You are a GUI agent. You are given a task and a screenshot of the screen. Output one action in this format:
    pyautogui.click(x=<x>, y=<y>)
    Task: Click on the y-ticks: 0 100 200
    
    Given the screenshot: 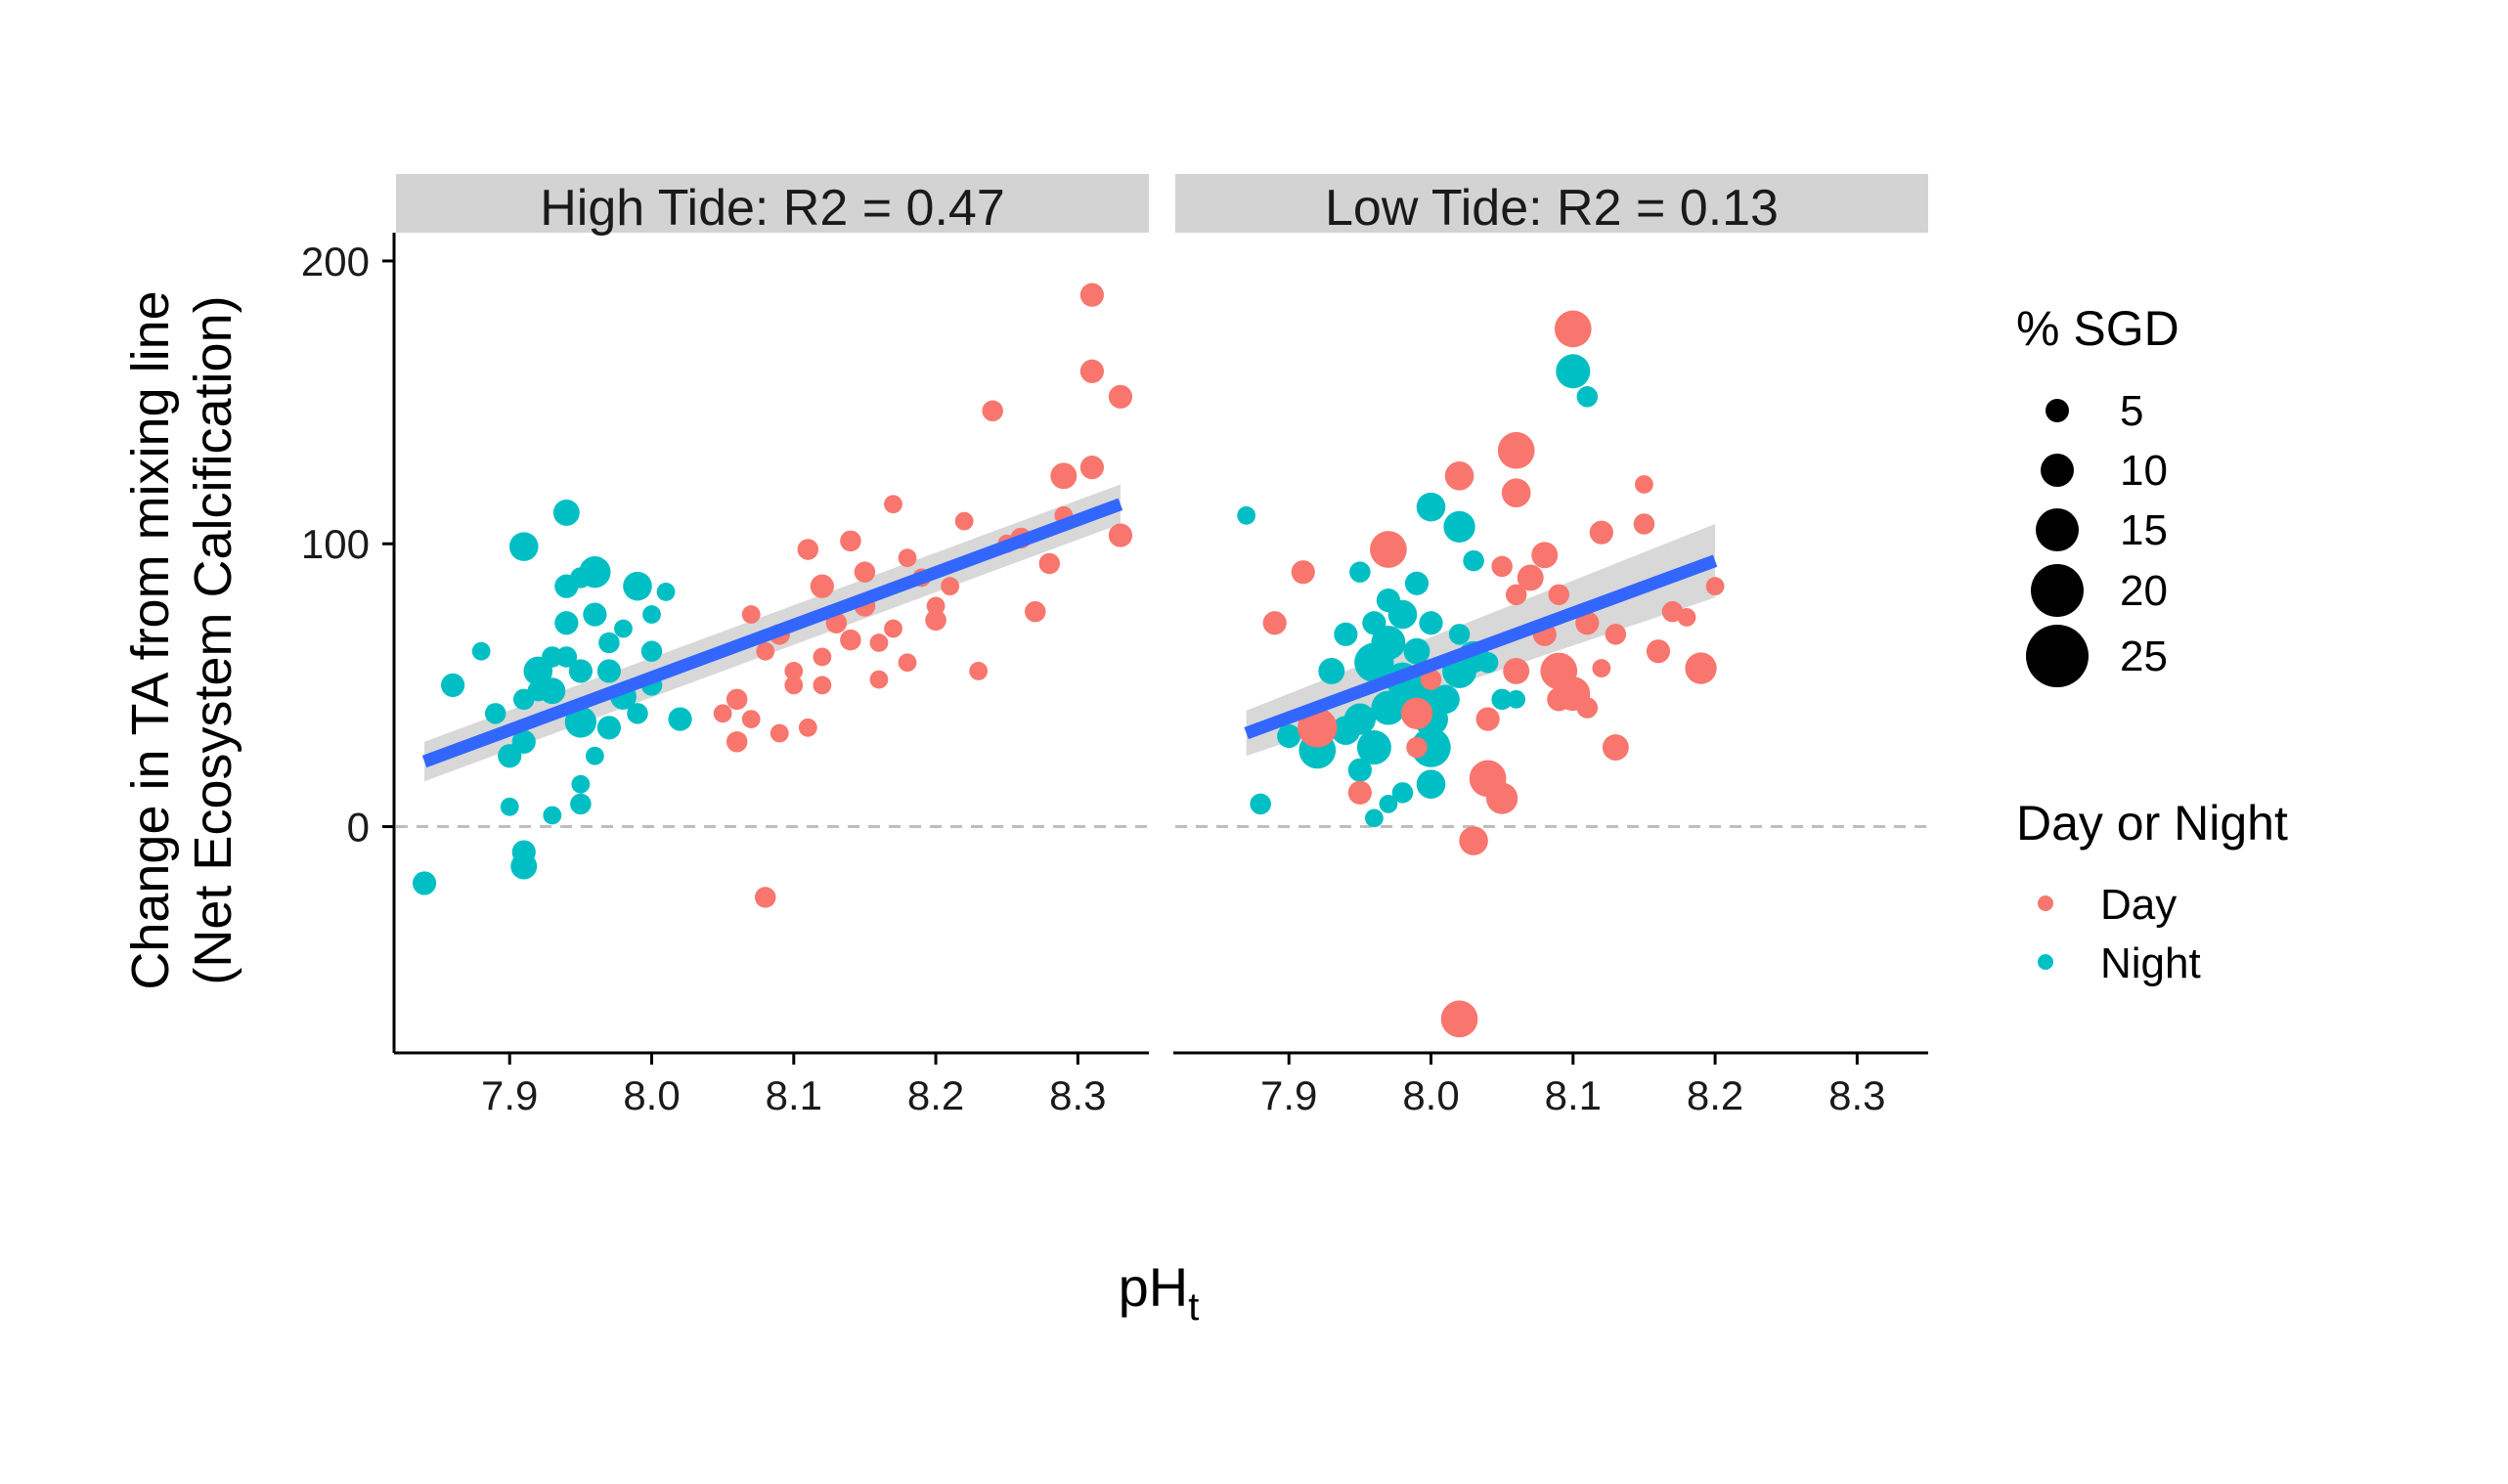 What is the action you would take?
    pyautogui.click(x=347, y=545)
    